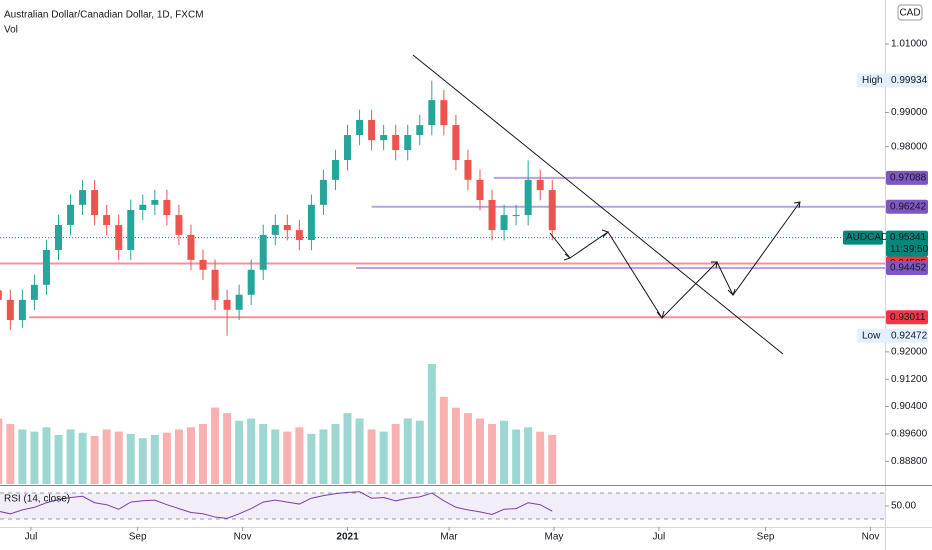 The width and height of the screenshot is (932, 550). What do you see at coordinates (909, 146) in the screenshot?
I see `y-tick-label: 0.98000` at bounding box center [909, 146].